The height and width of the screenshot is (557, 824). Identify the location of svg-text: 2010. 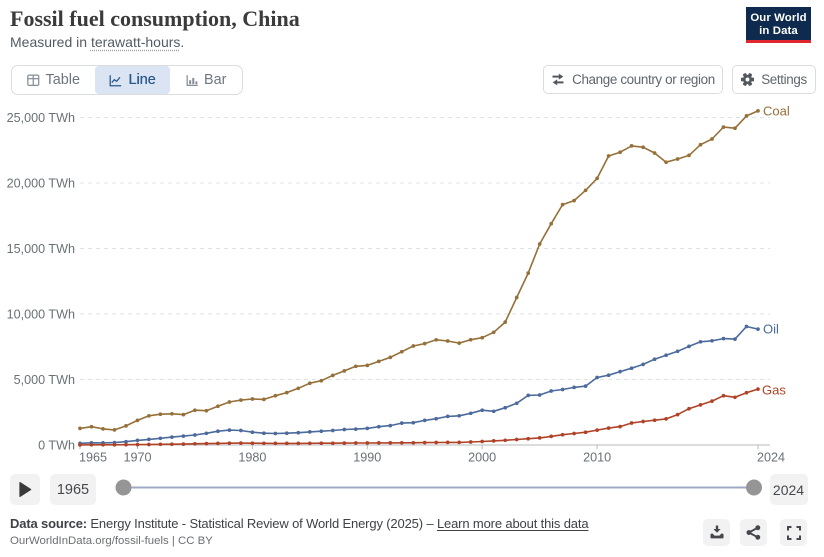
(597, 458).